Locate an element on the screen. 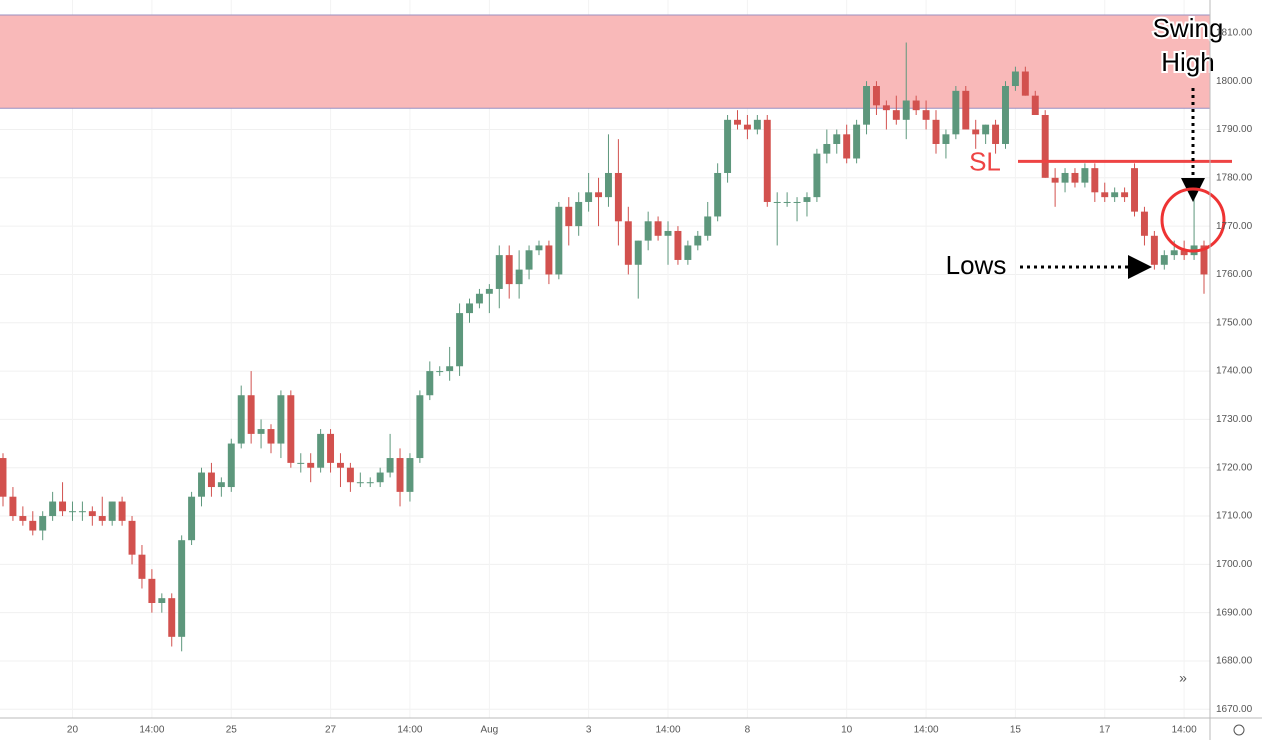 Image resolution: width=1262 pixels, height=745 pixels. y-tick-label: 1810.00 is located at coordinates (1234, 32).